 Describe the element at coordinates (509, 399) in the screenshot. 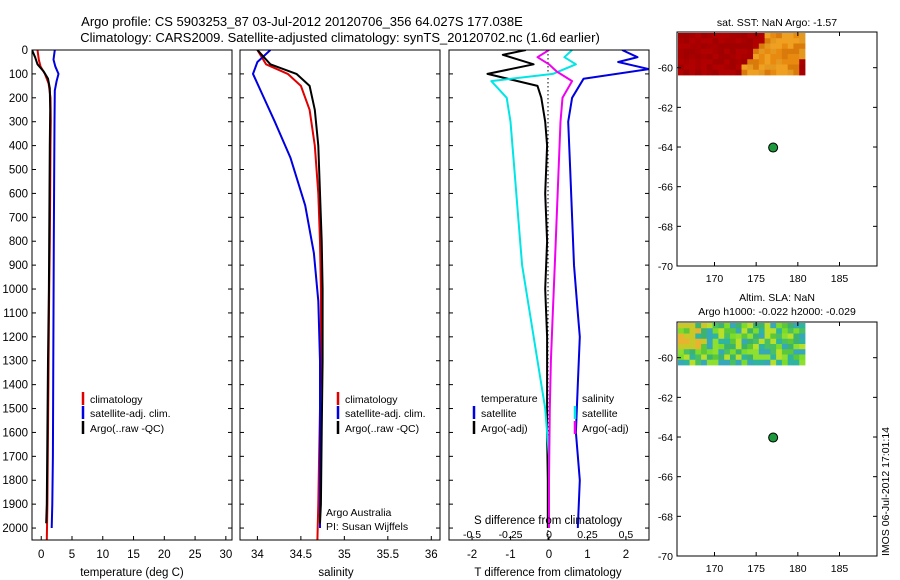

I see `difference-legend-temperature-header: temperature` at that location.